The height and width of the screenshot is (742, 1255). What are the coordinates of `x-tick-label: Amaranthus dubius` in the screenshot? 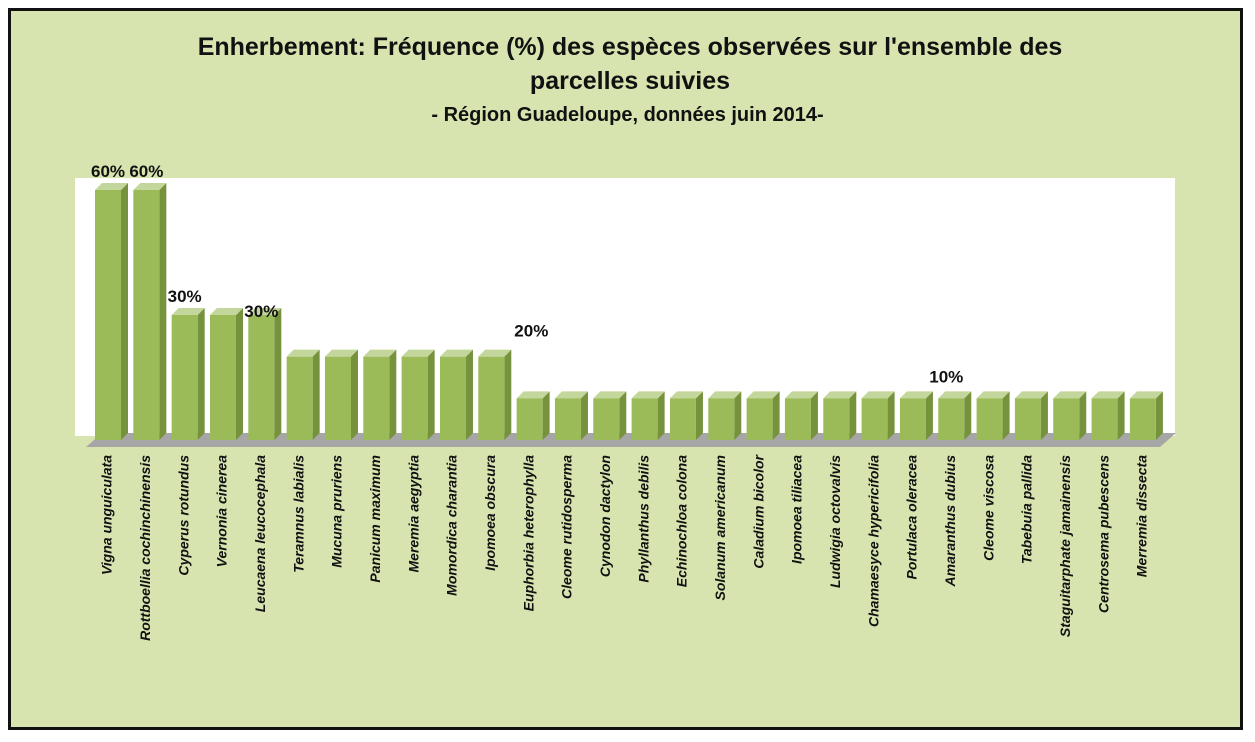 It's located at (950, 521).